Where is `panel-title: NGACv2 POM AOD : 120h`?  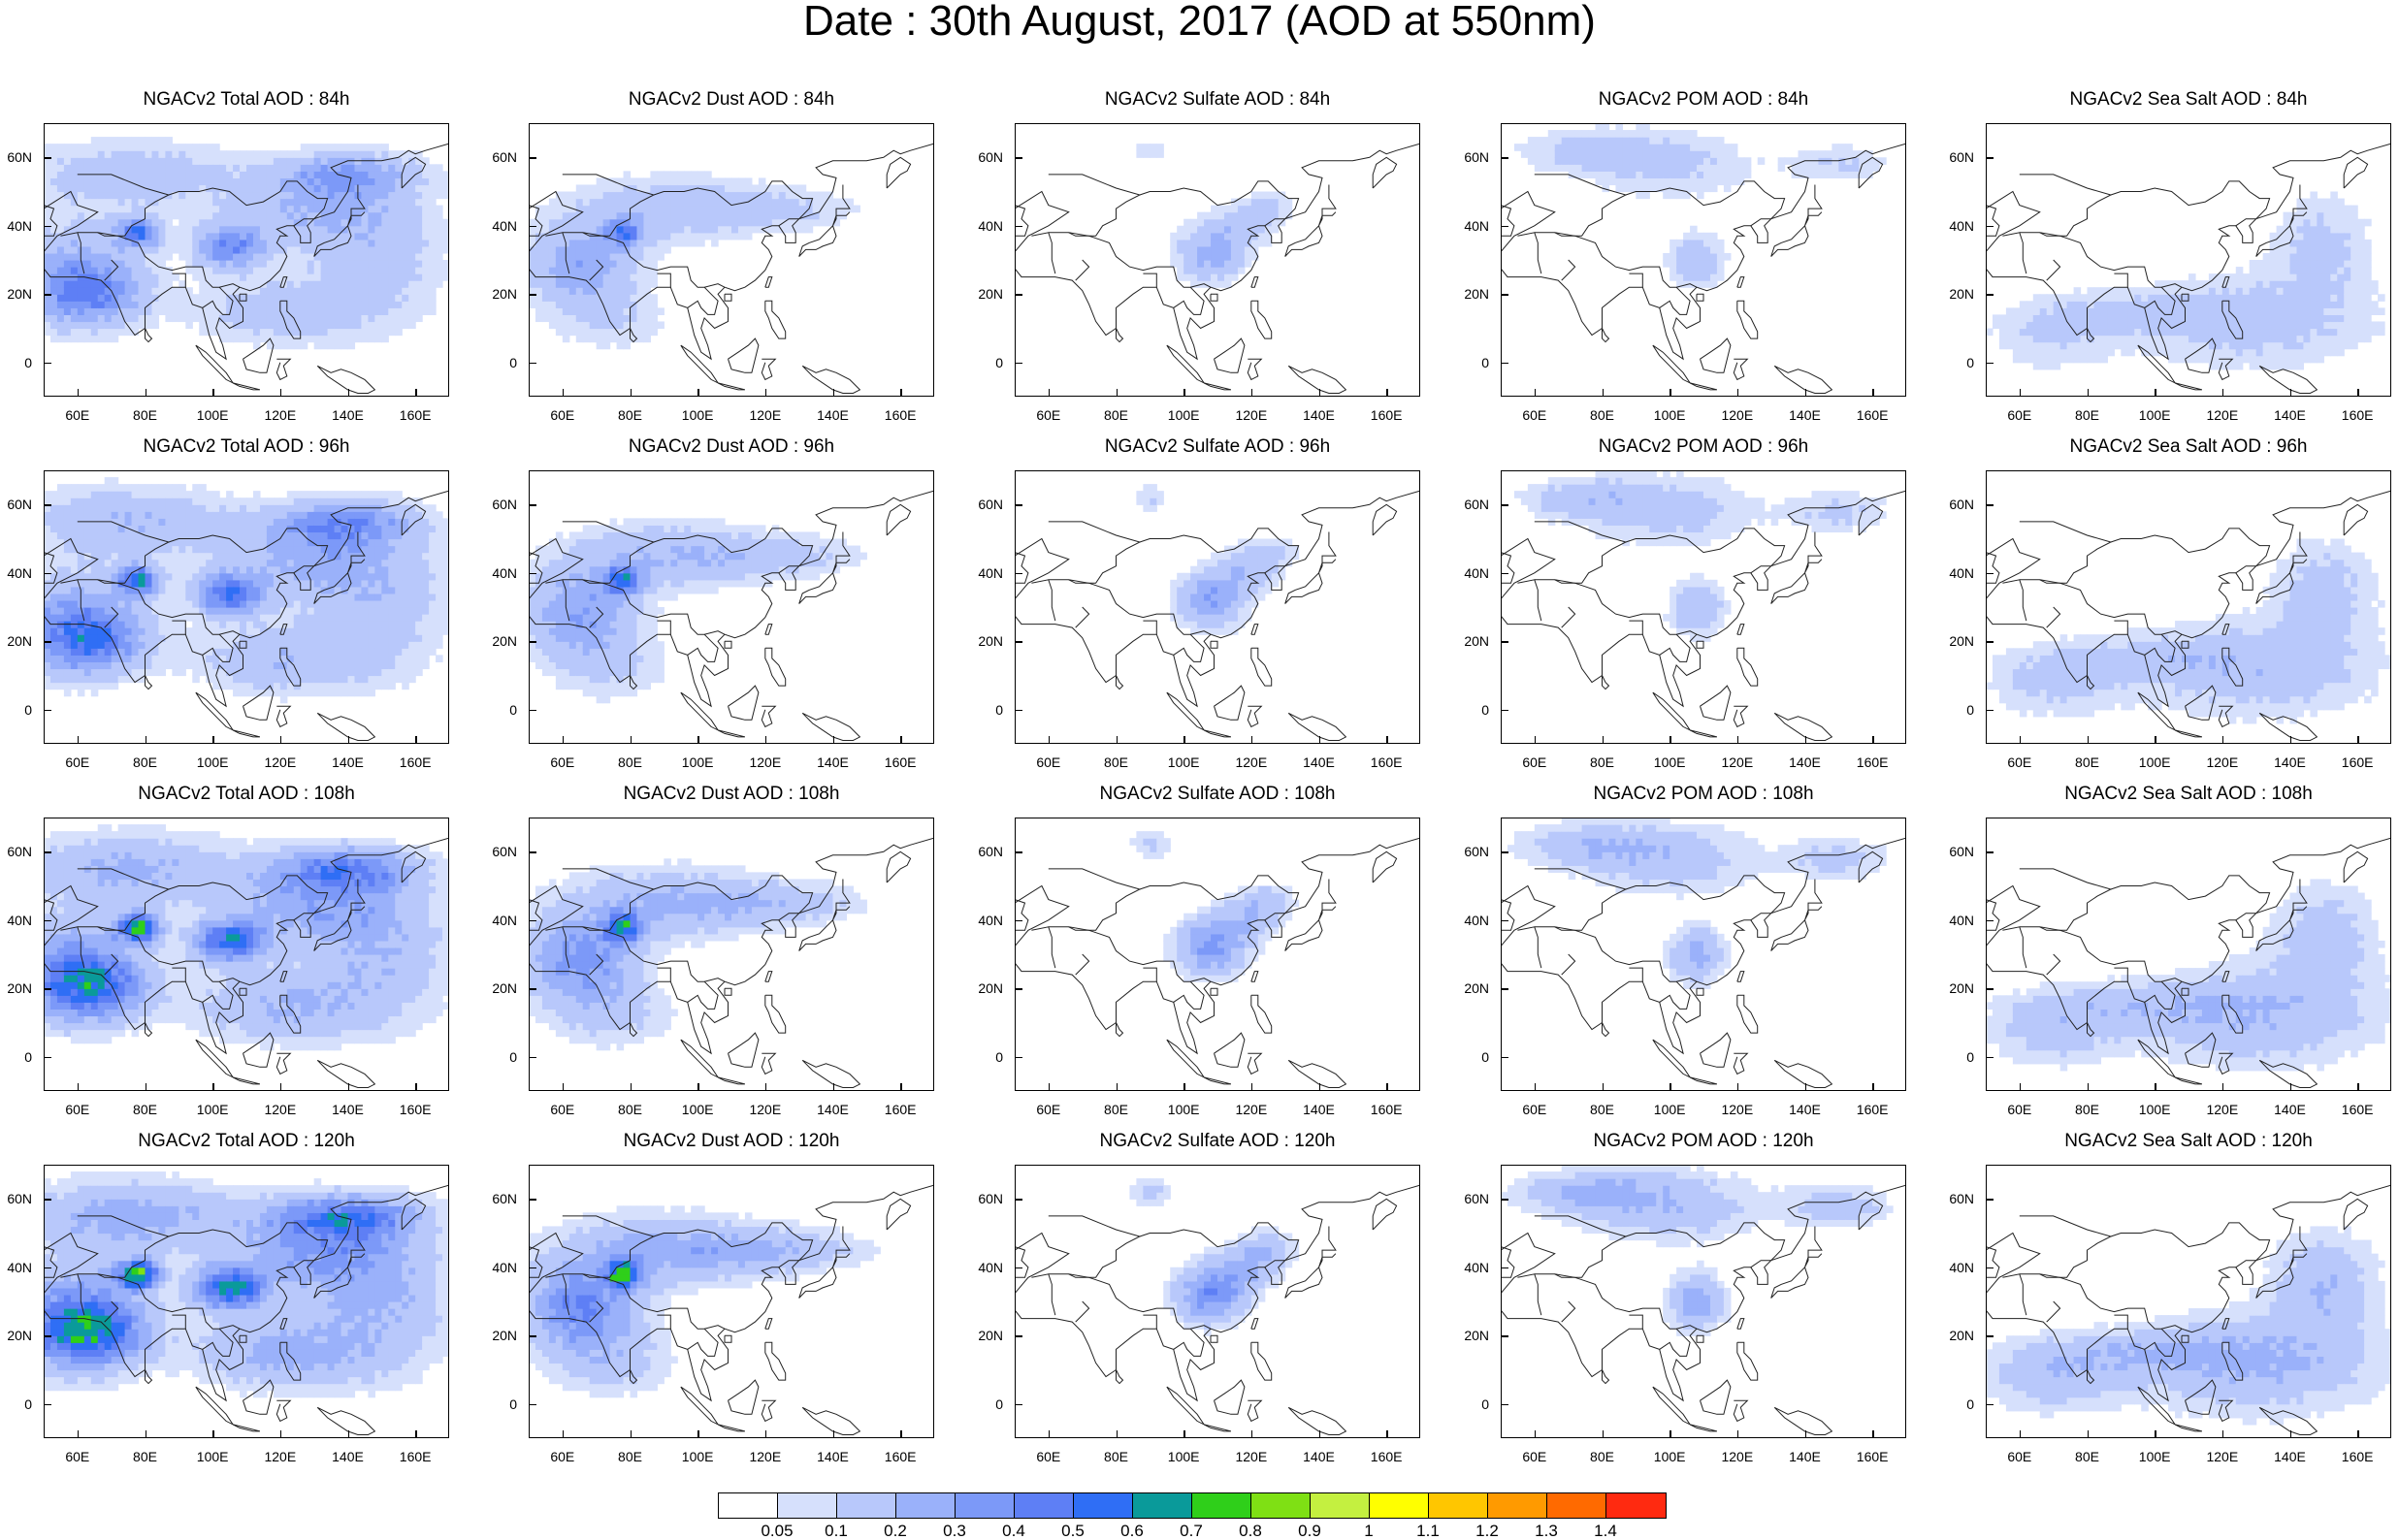
panel-title: NGACv2 POM AOD : 120h is located at coordinates (1704, 1141).